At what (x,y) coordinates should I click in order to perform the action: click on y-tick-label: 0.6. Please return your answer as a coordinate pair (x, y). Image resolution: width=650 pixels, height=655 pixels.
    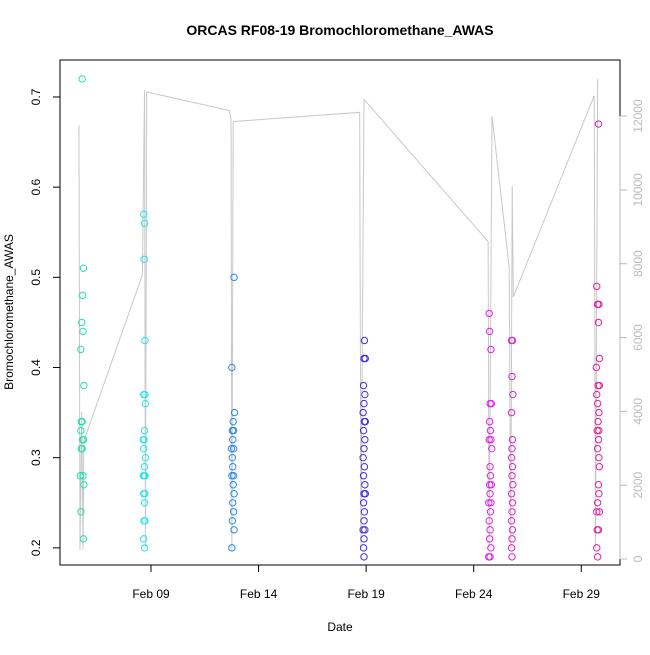
    Looking at the image, I should click on (36, 186).